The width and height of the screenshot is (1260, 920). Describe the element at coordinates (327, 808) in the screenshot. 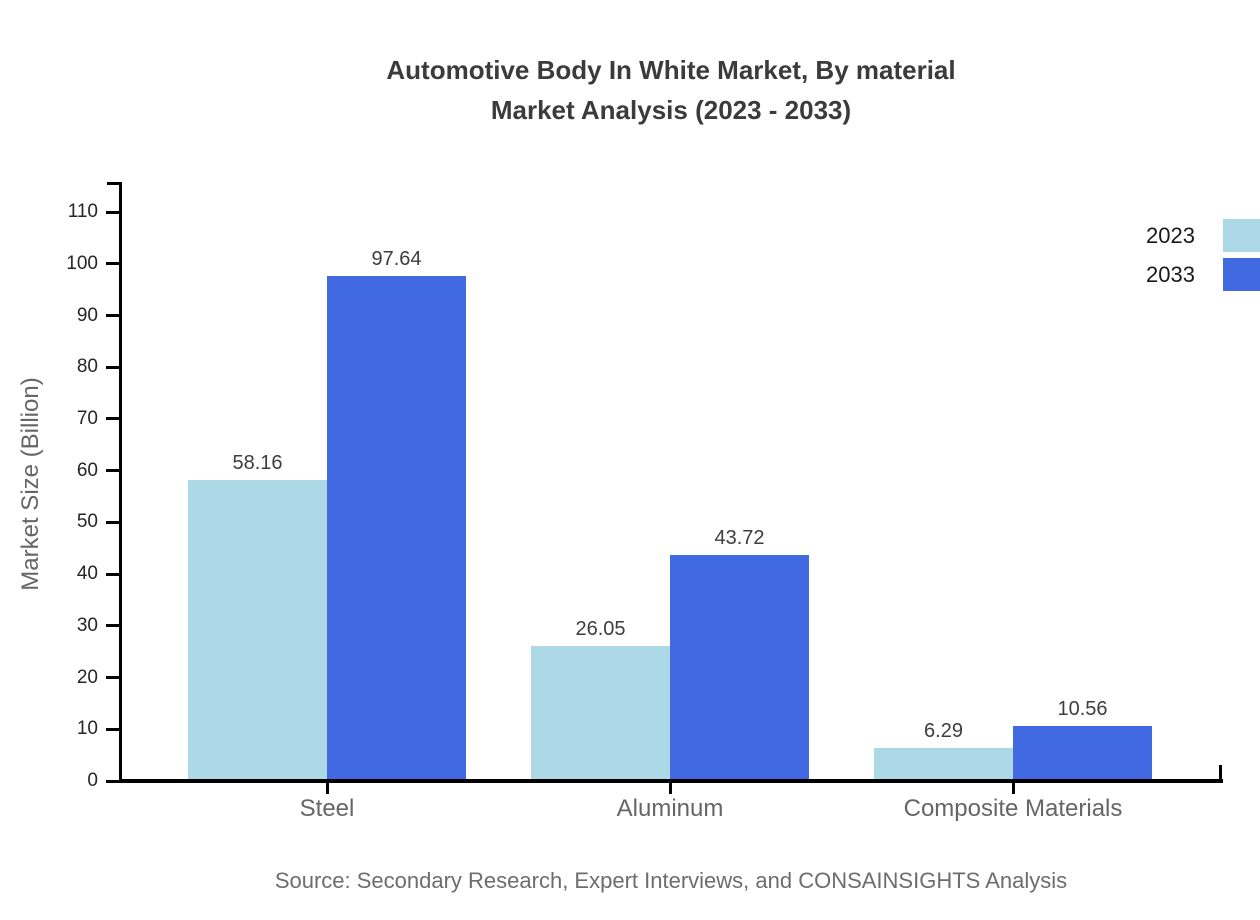

I see `x-tick-label-steel: Steel` at that location.